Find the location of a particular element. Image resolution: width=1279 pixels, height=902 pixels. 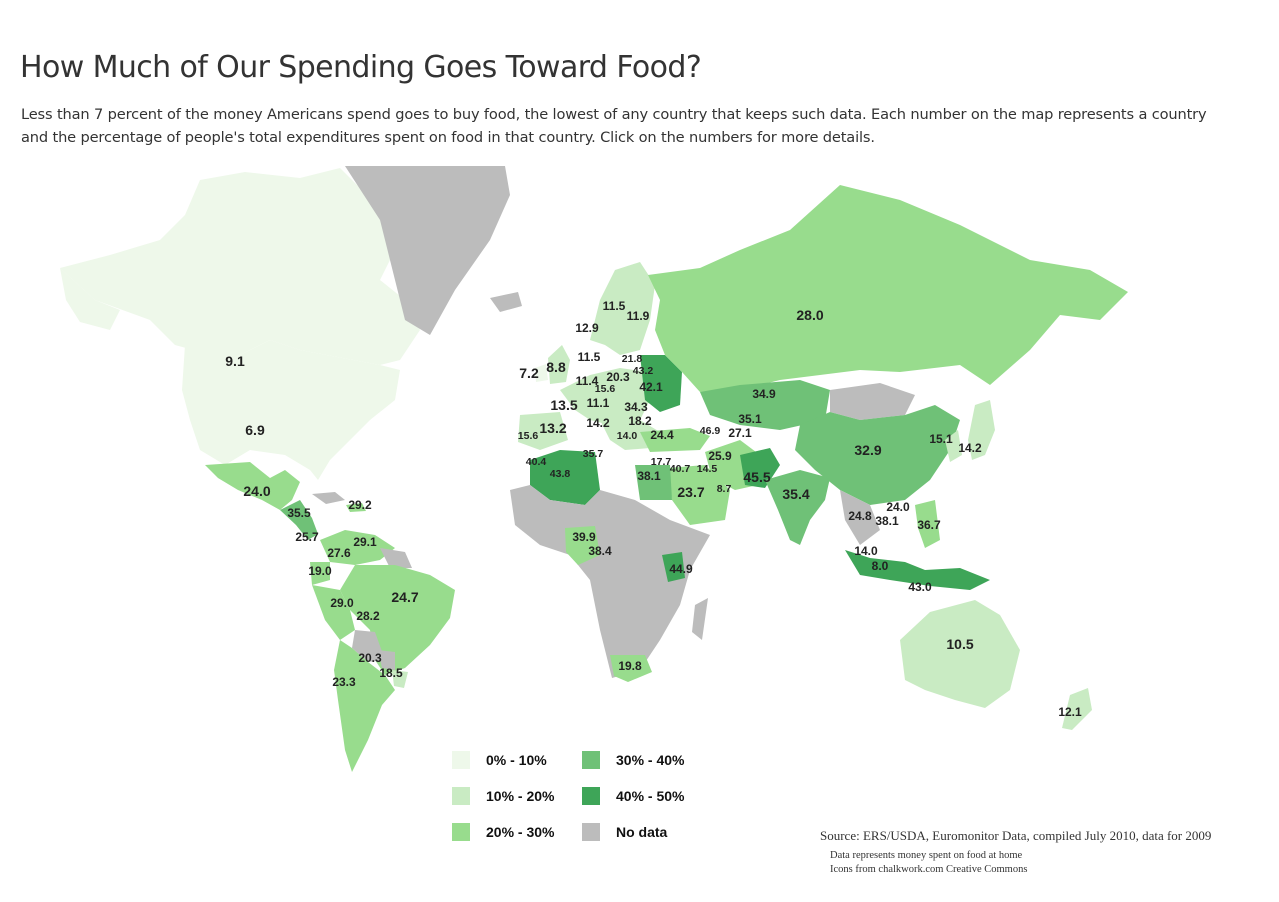

country-value-label: 44.9 is located at coordinates (681, 569).